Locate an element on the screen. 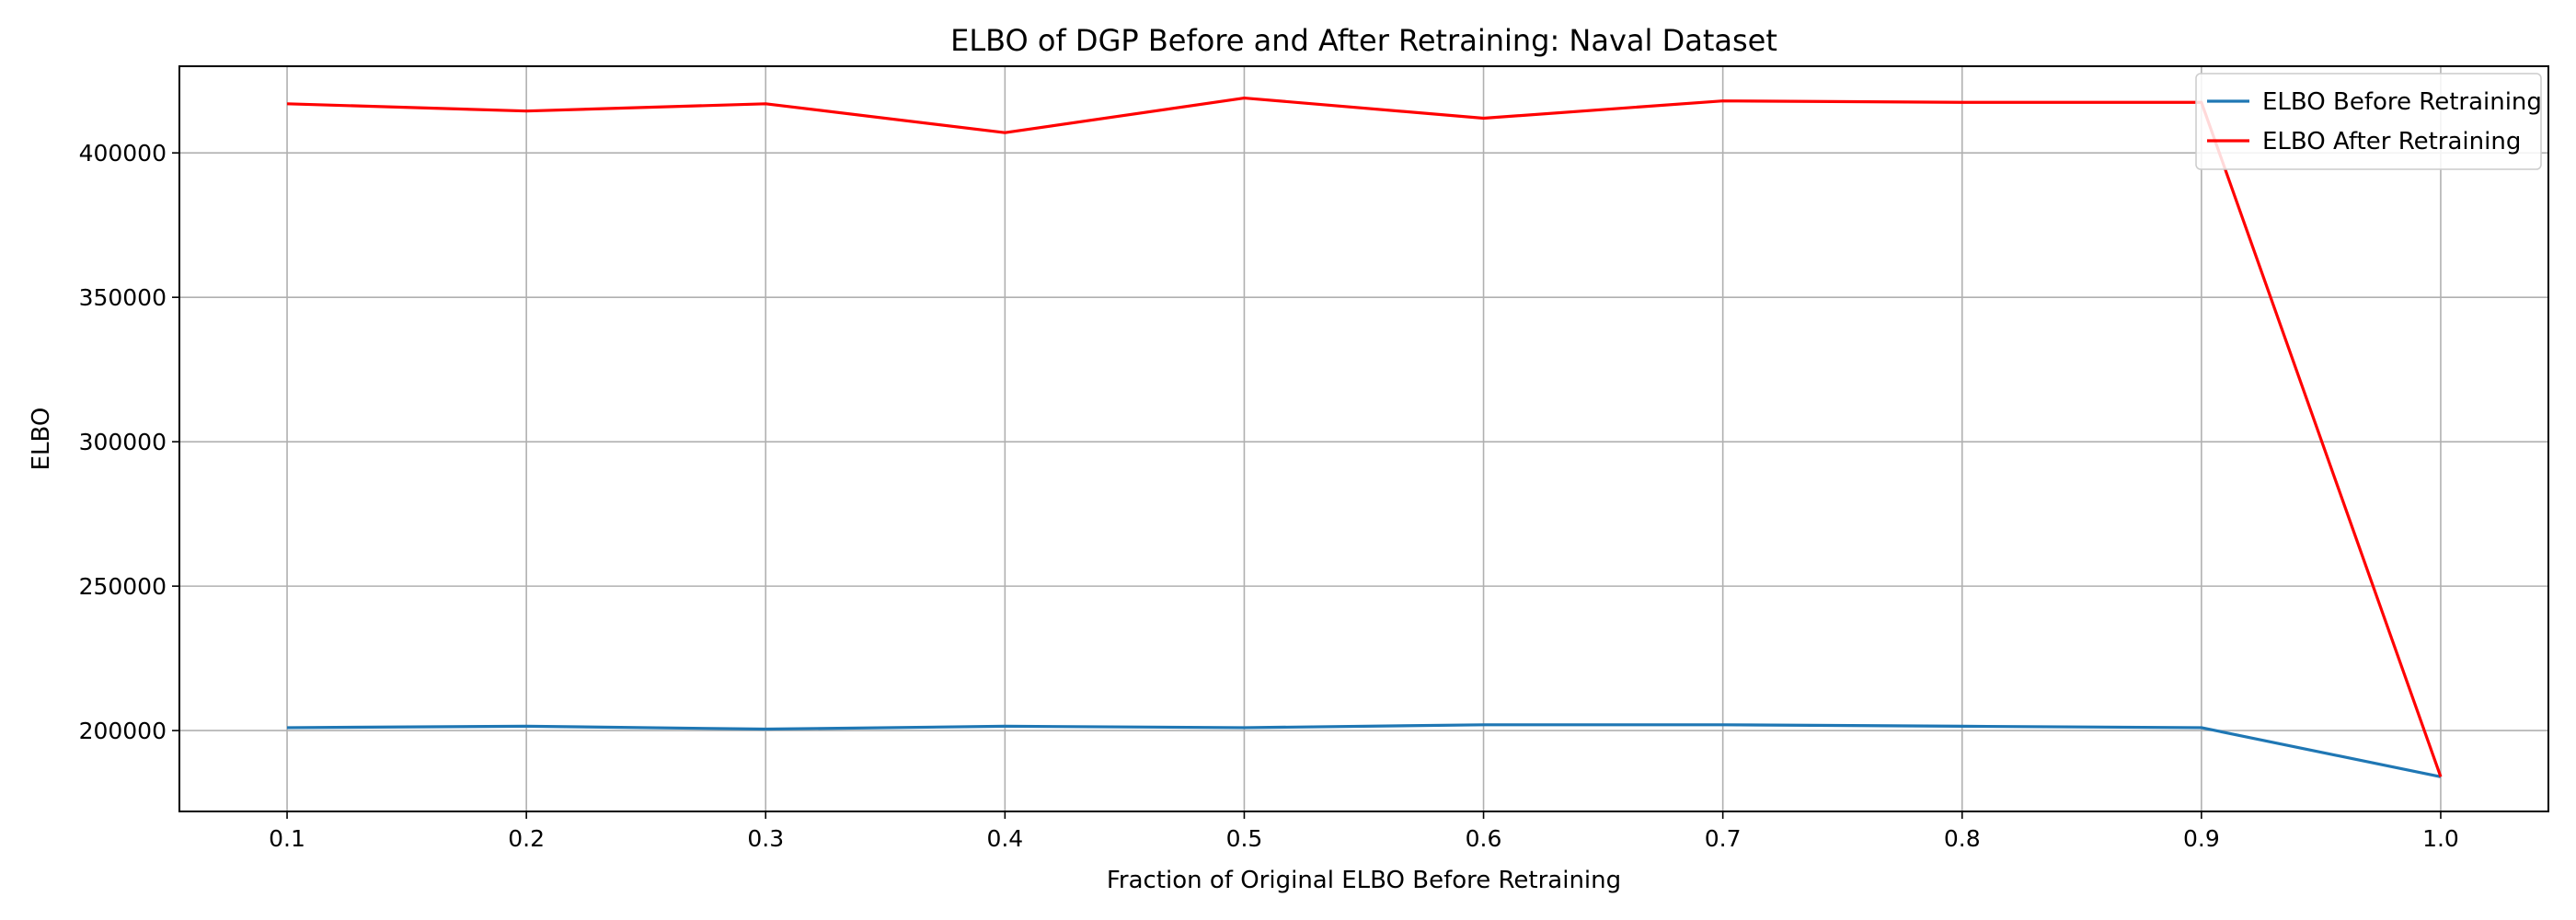  y-tick-label: 350000 is located at coordinates (123, 297).